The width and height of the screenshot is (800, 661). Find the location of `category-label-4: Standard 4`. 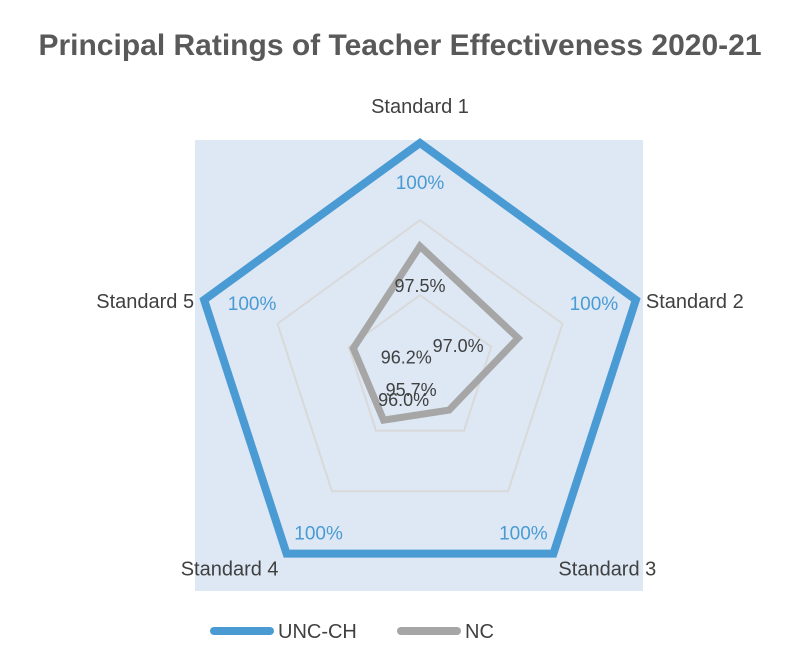

category-label-4: Standard 4 is located at coordinates (230, 570).